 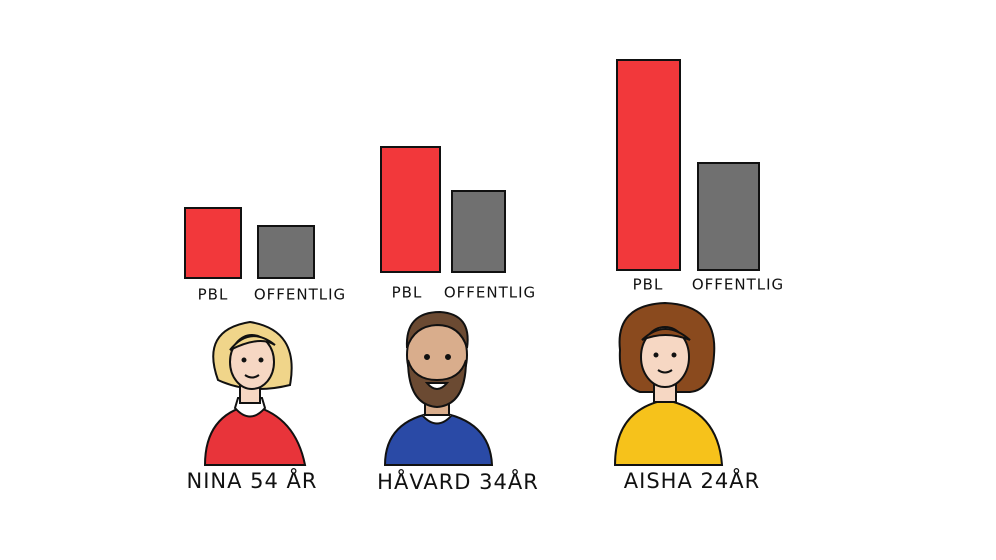 I want to click on person-nina, so click(x=255, y=393).